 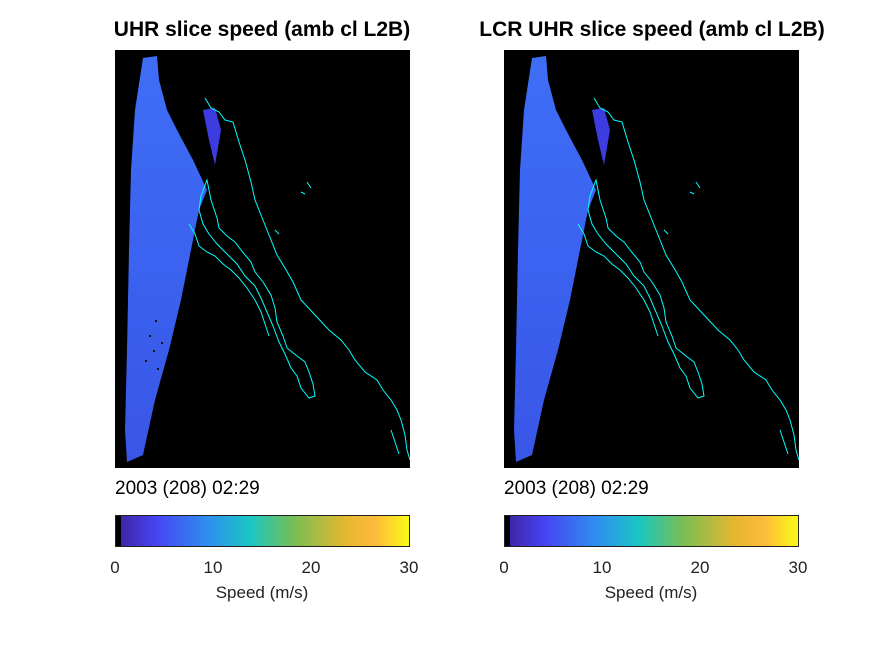 I want to click on colorbar-left, so click(x=262, y=531).